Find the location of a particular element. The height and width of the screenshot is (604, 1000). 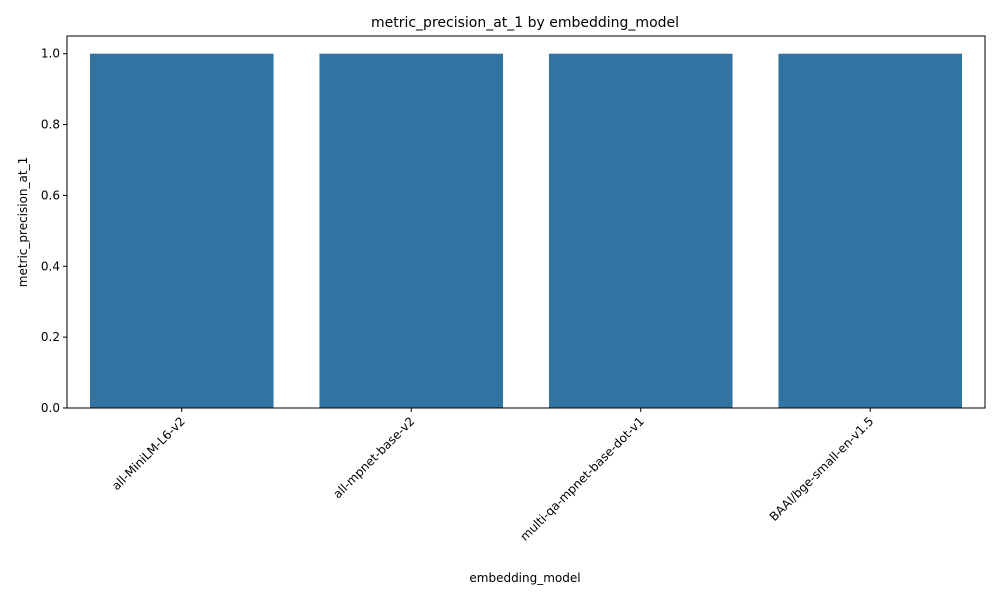

x-tick-label: all-MiniLM-L6-v2 is located at coordinates (148, 453).